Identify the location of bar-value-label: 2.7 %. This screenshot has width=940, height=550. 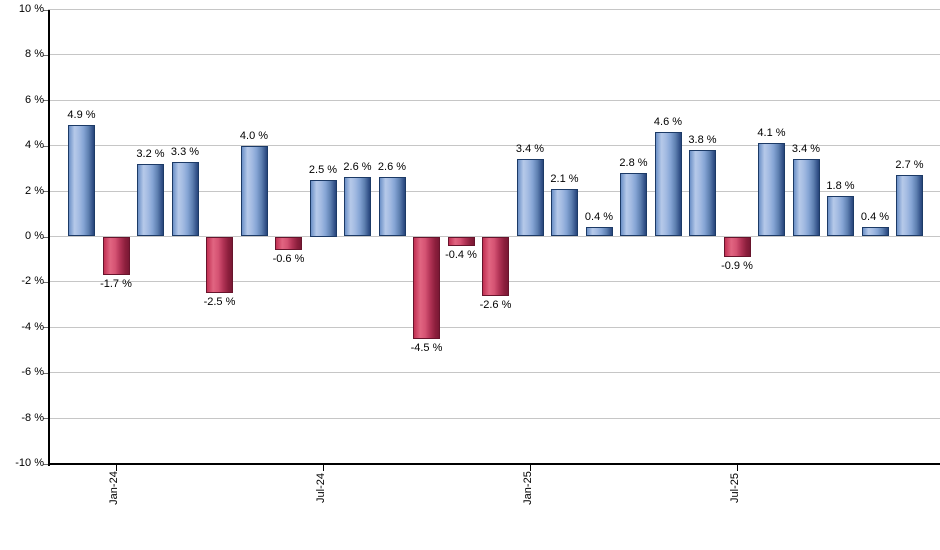
(909, 165).